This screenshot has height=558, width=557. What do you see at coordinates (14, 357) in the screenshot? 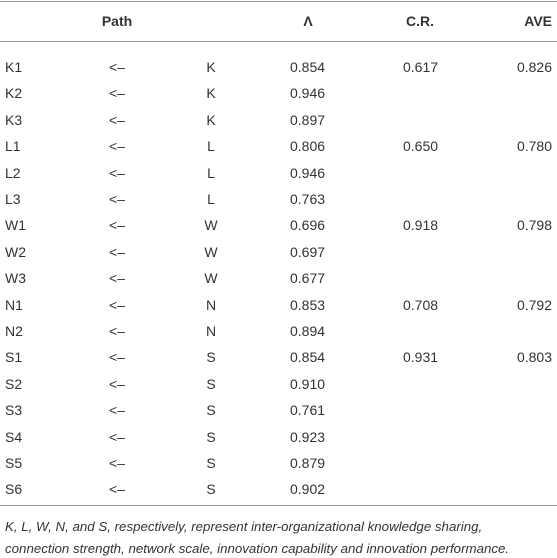
I see `item-cell: S1` at bounding box center [14, 357].